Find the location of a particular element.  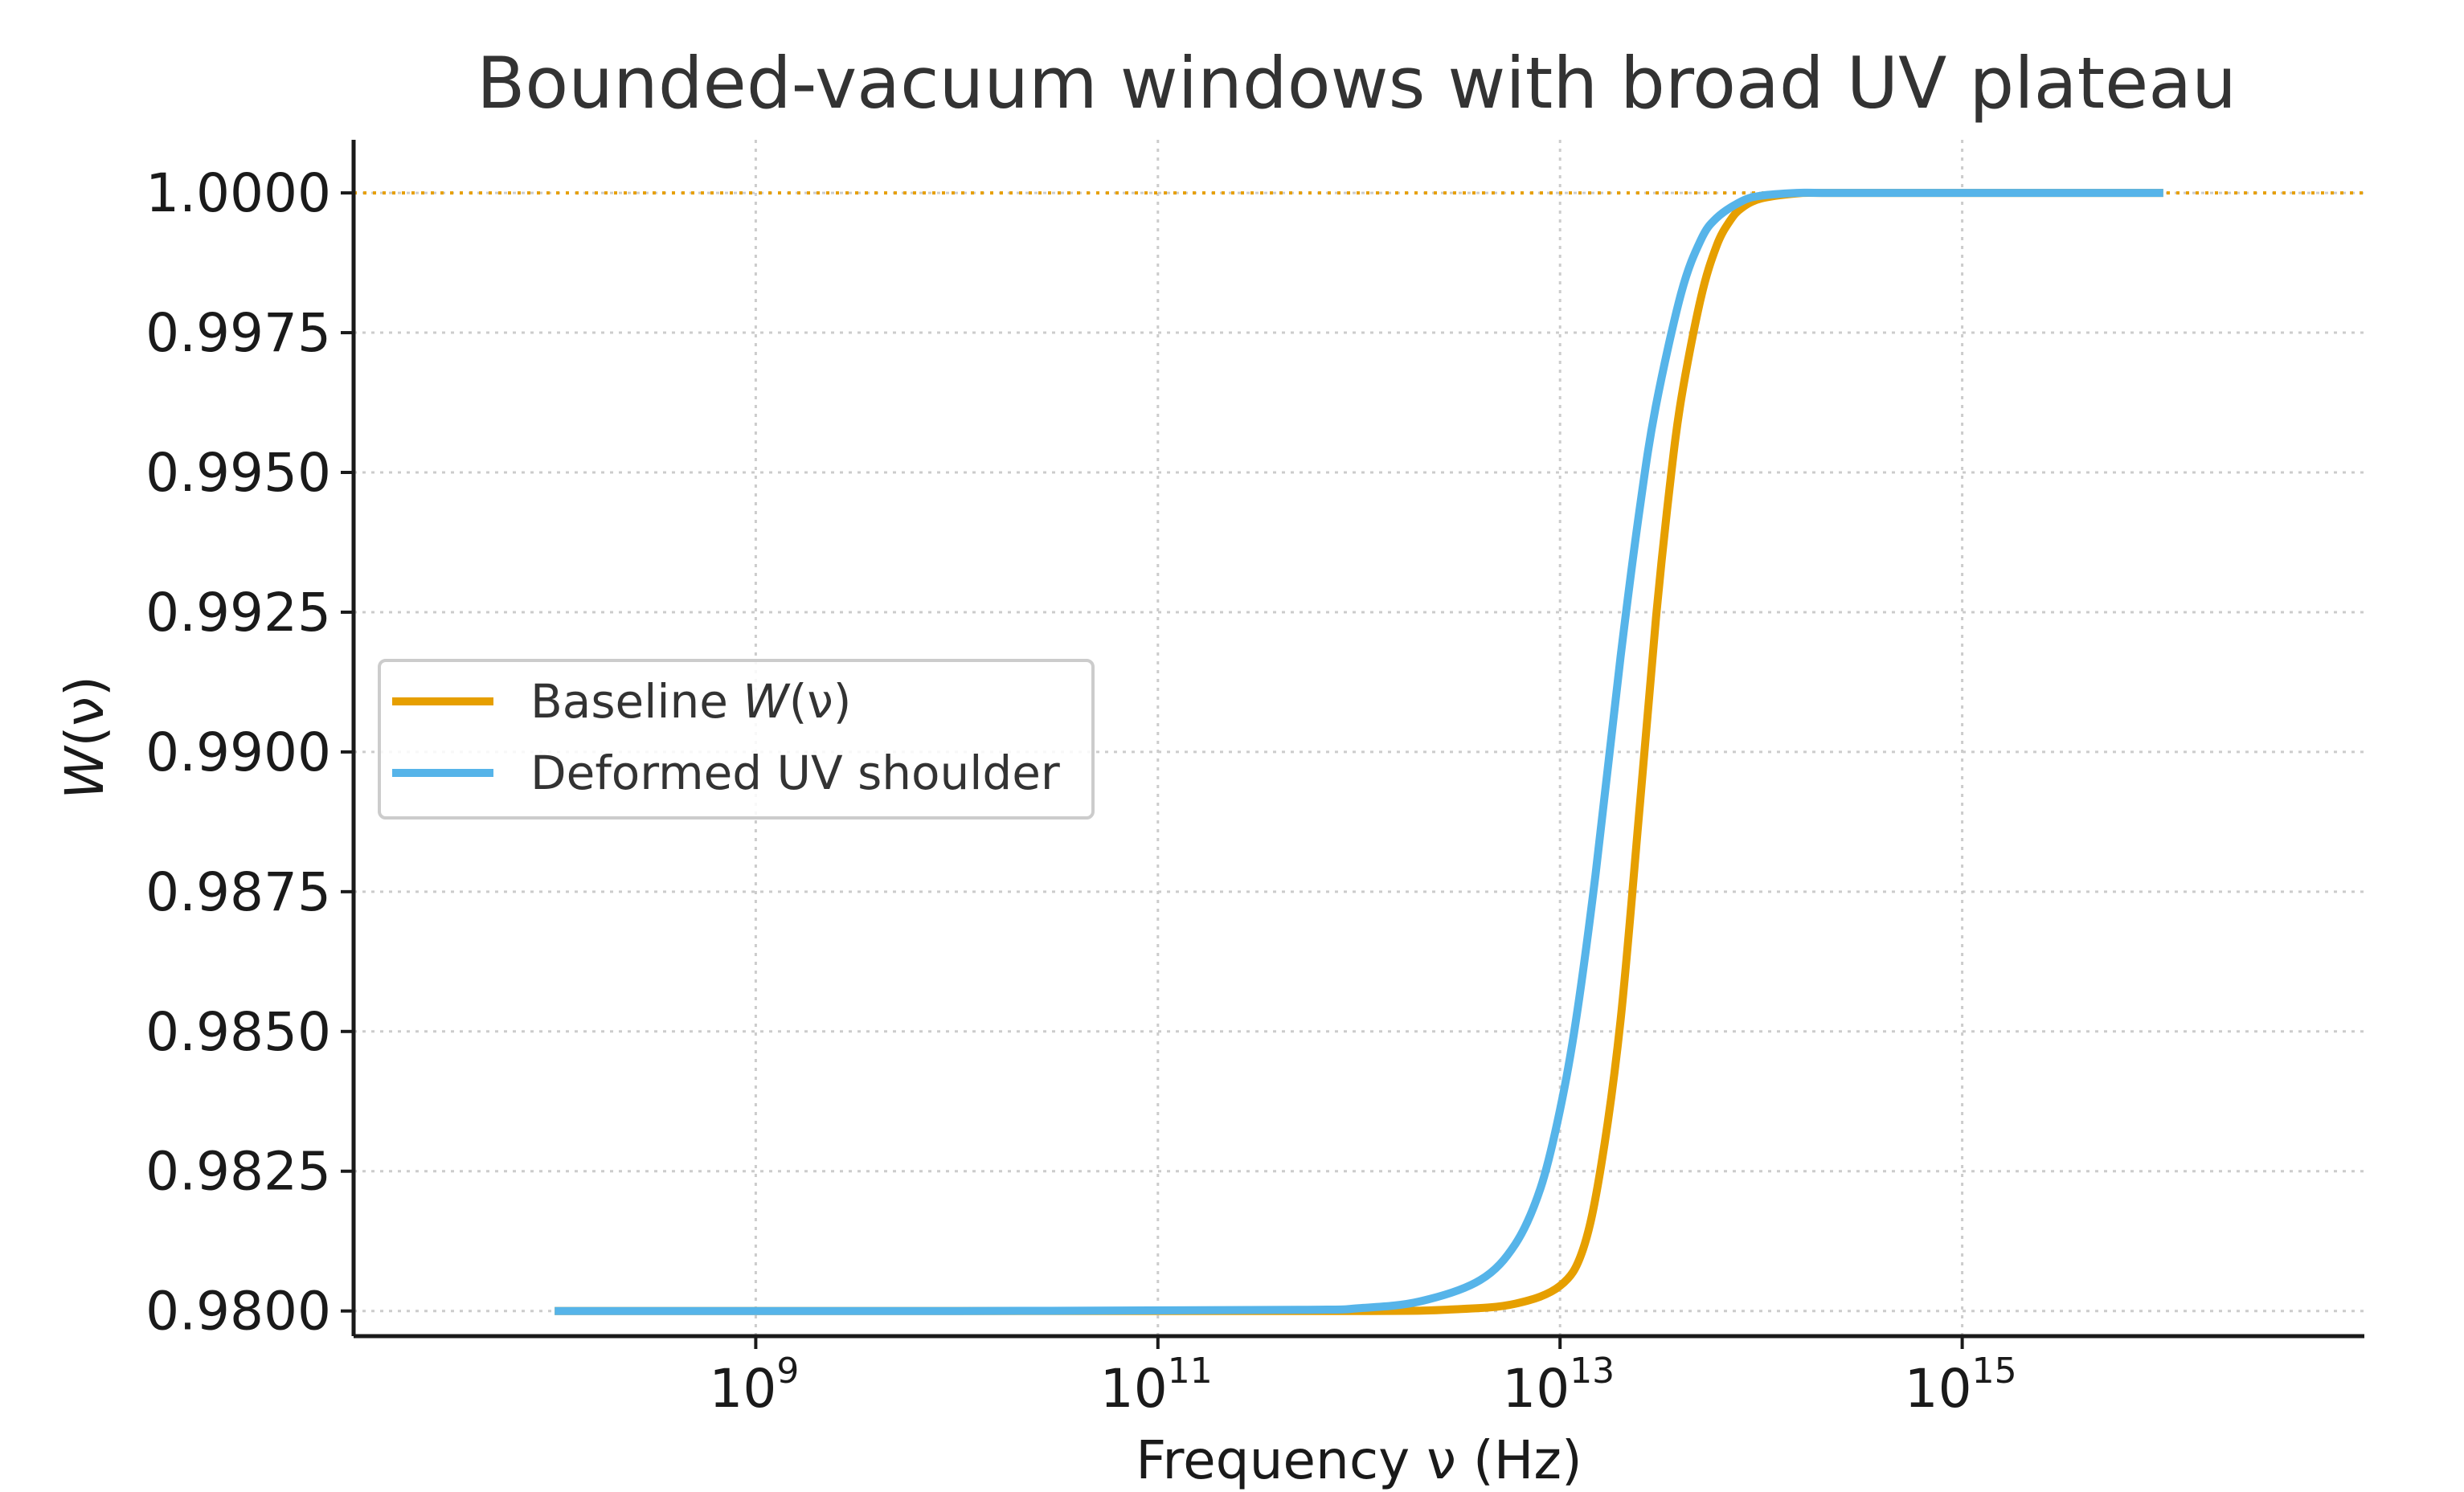

legend-box is located at coordinates (736, 739).